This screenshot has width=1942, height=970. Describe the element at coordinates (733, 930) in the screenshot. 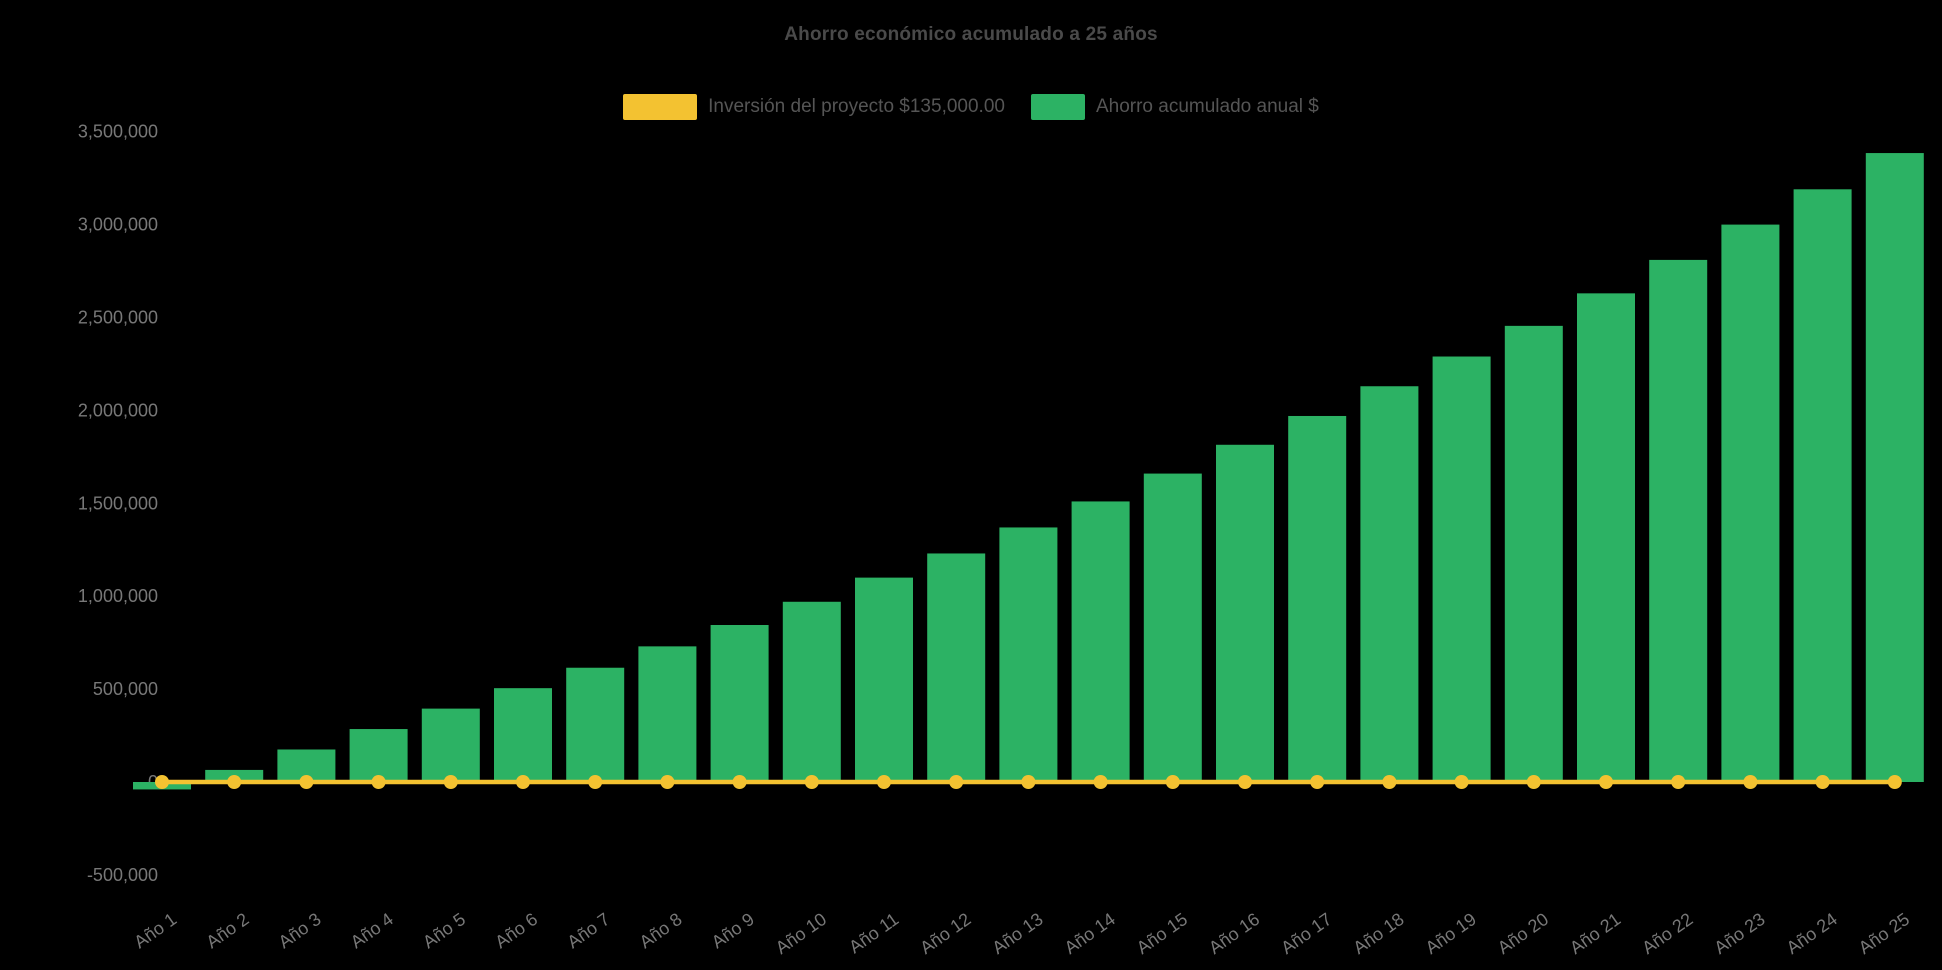

I see `x-tick-label: Año 9` at that location.